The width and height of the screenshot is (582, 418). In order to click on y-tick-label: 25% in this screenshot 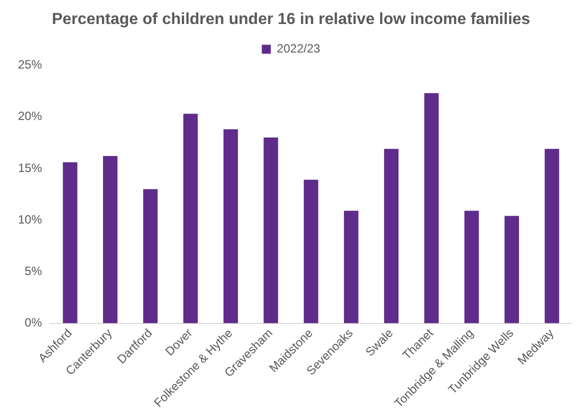, I will do `click(30, 65)`.